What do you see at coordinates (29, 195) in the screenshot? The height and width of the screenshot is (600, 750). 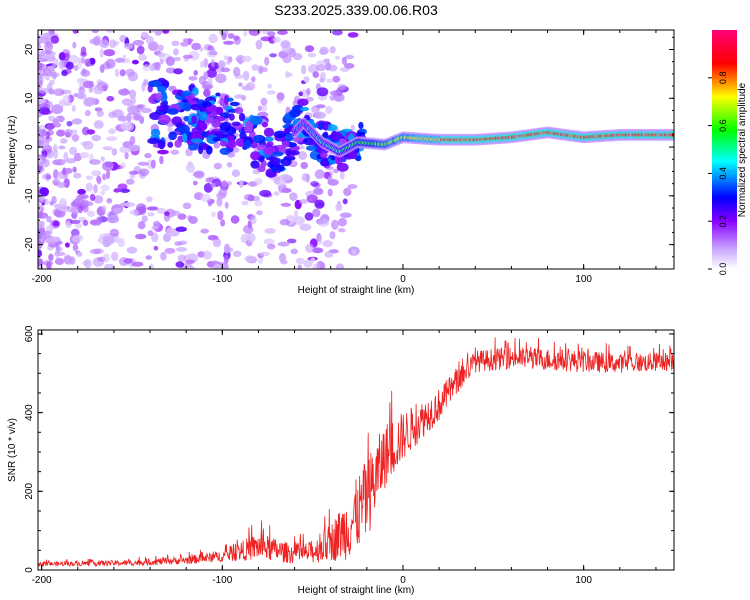 I see `spectrogram-ytick-label: -10` at bounding box center [29, 195].